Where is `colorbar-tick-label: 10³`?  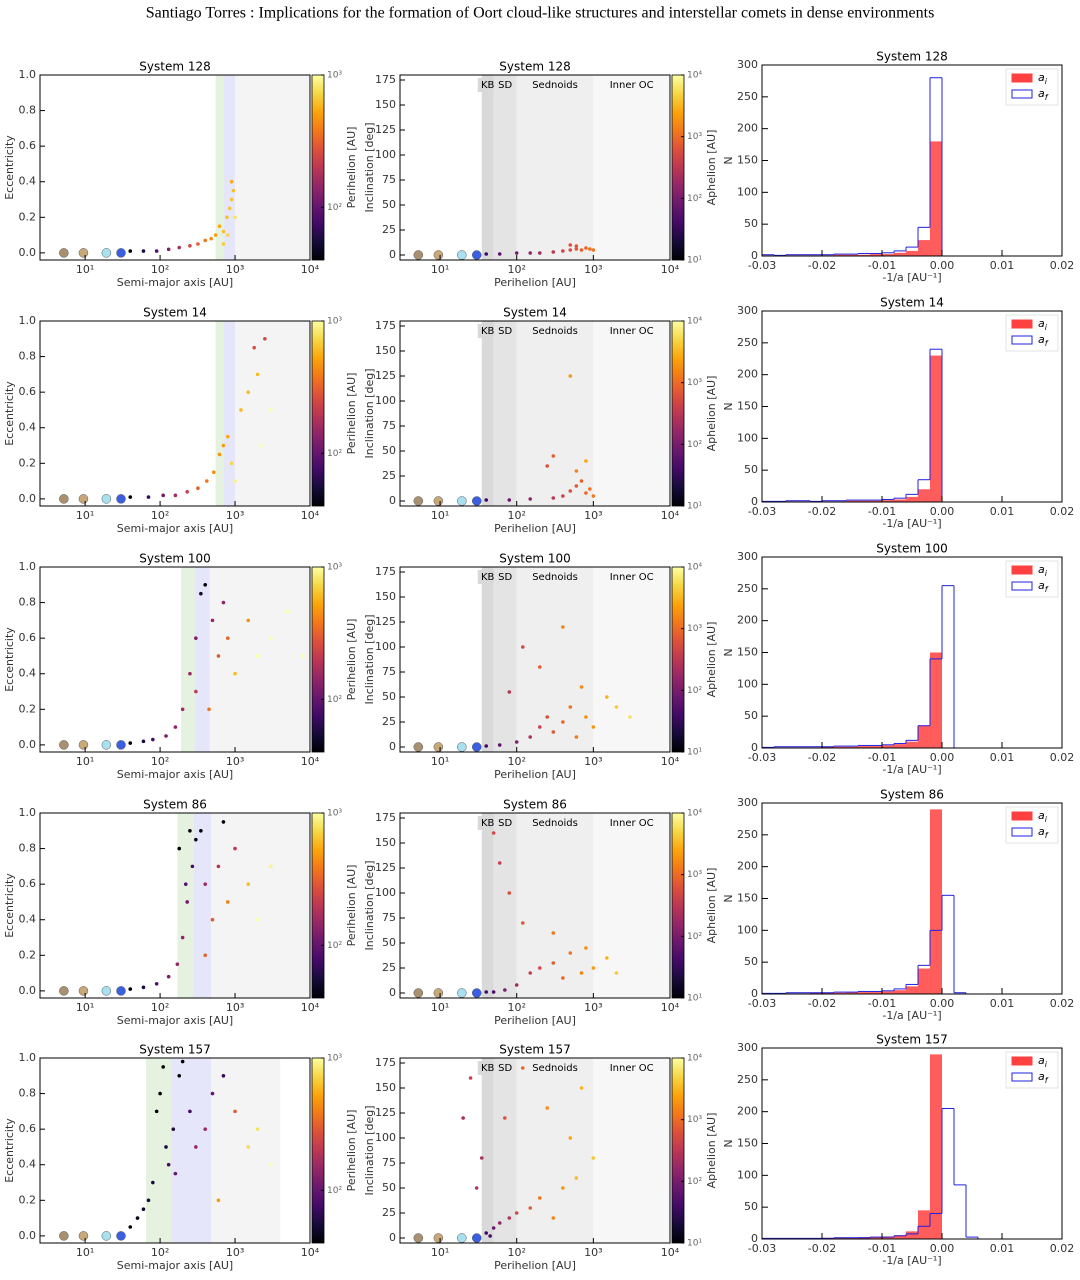 colorbar-tick-label: 10³ is located at coordinates (694, 137).